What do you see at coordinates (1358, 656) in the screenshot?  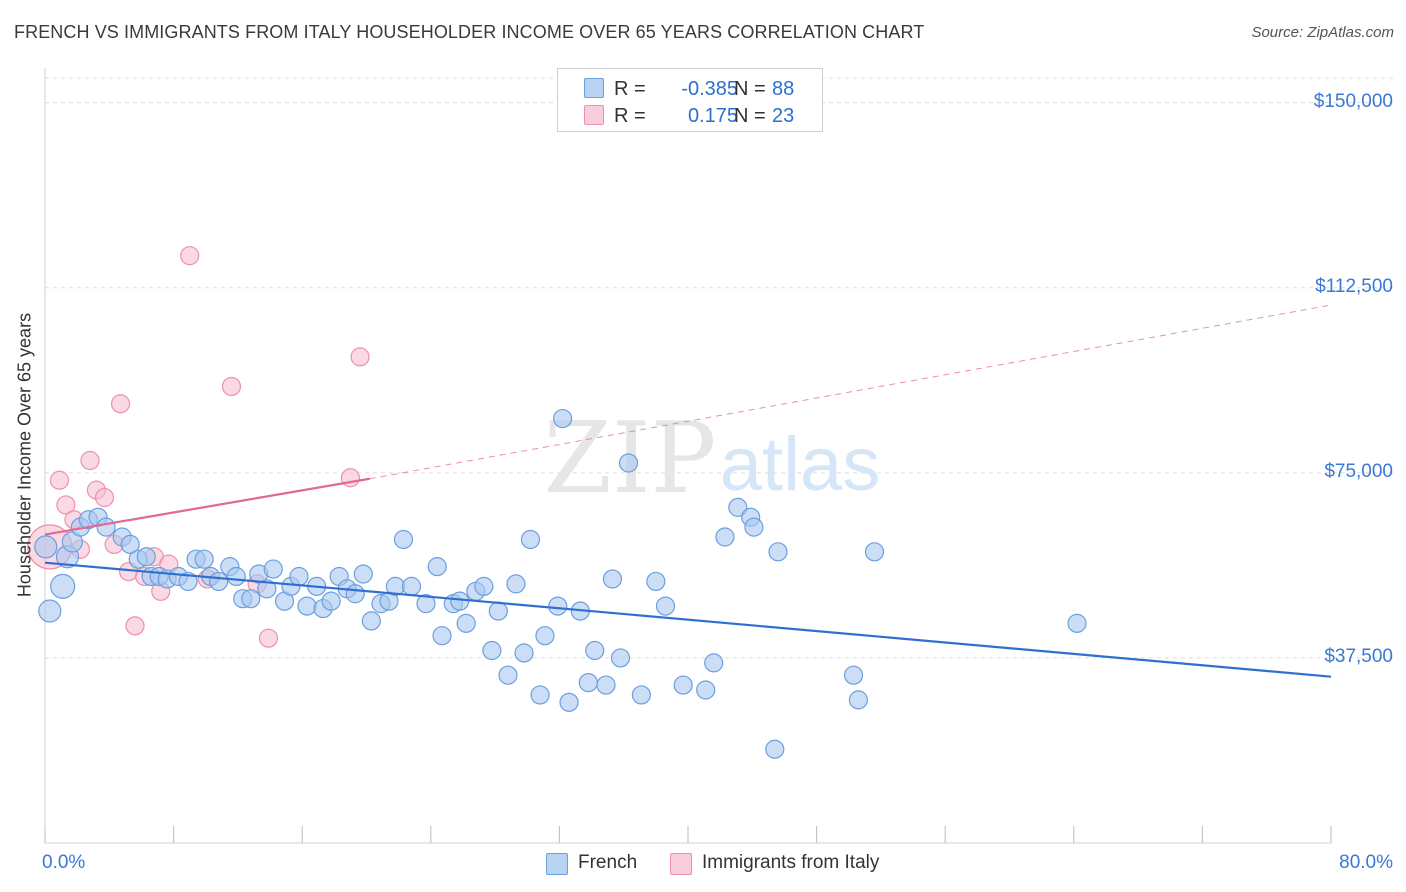 I see `y-tick-label: $37,500` at bounding box center [1358, 656].